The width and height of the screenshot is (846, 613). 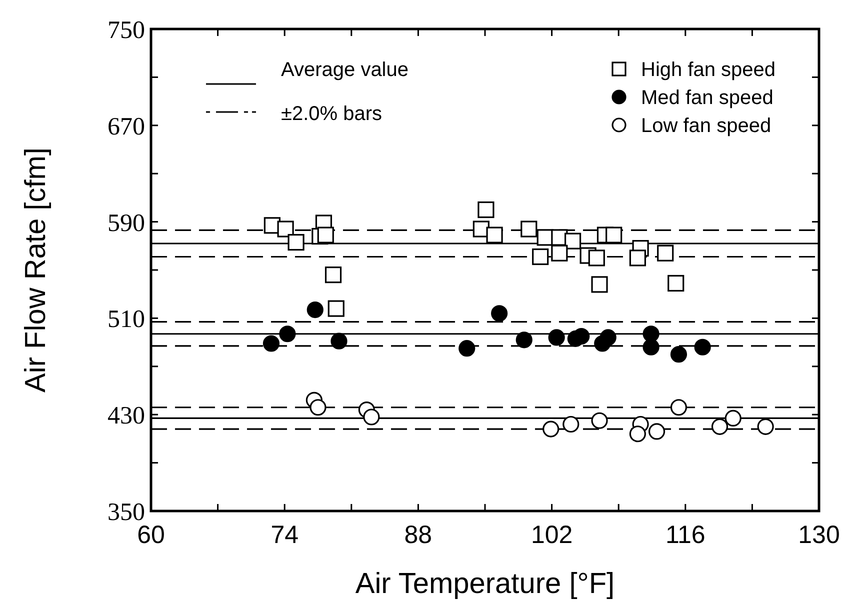 What do you see at coordinates (485, 584) in the screenshot?
I see `x-axis-title: Air Temperature [°F]` at bounding box center [485, 584].